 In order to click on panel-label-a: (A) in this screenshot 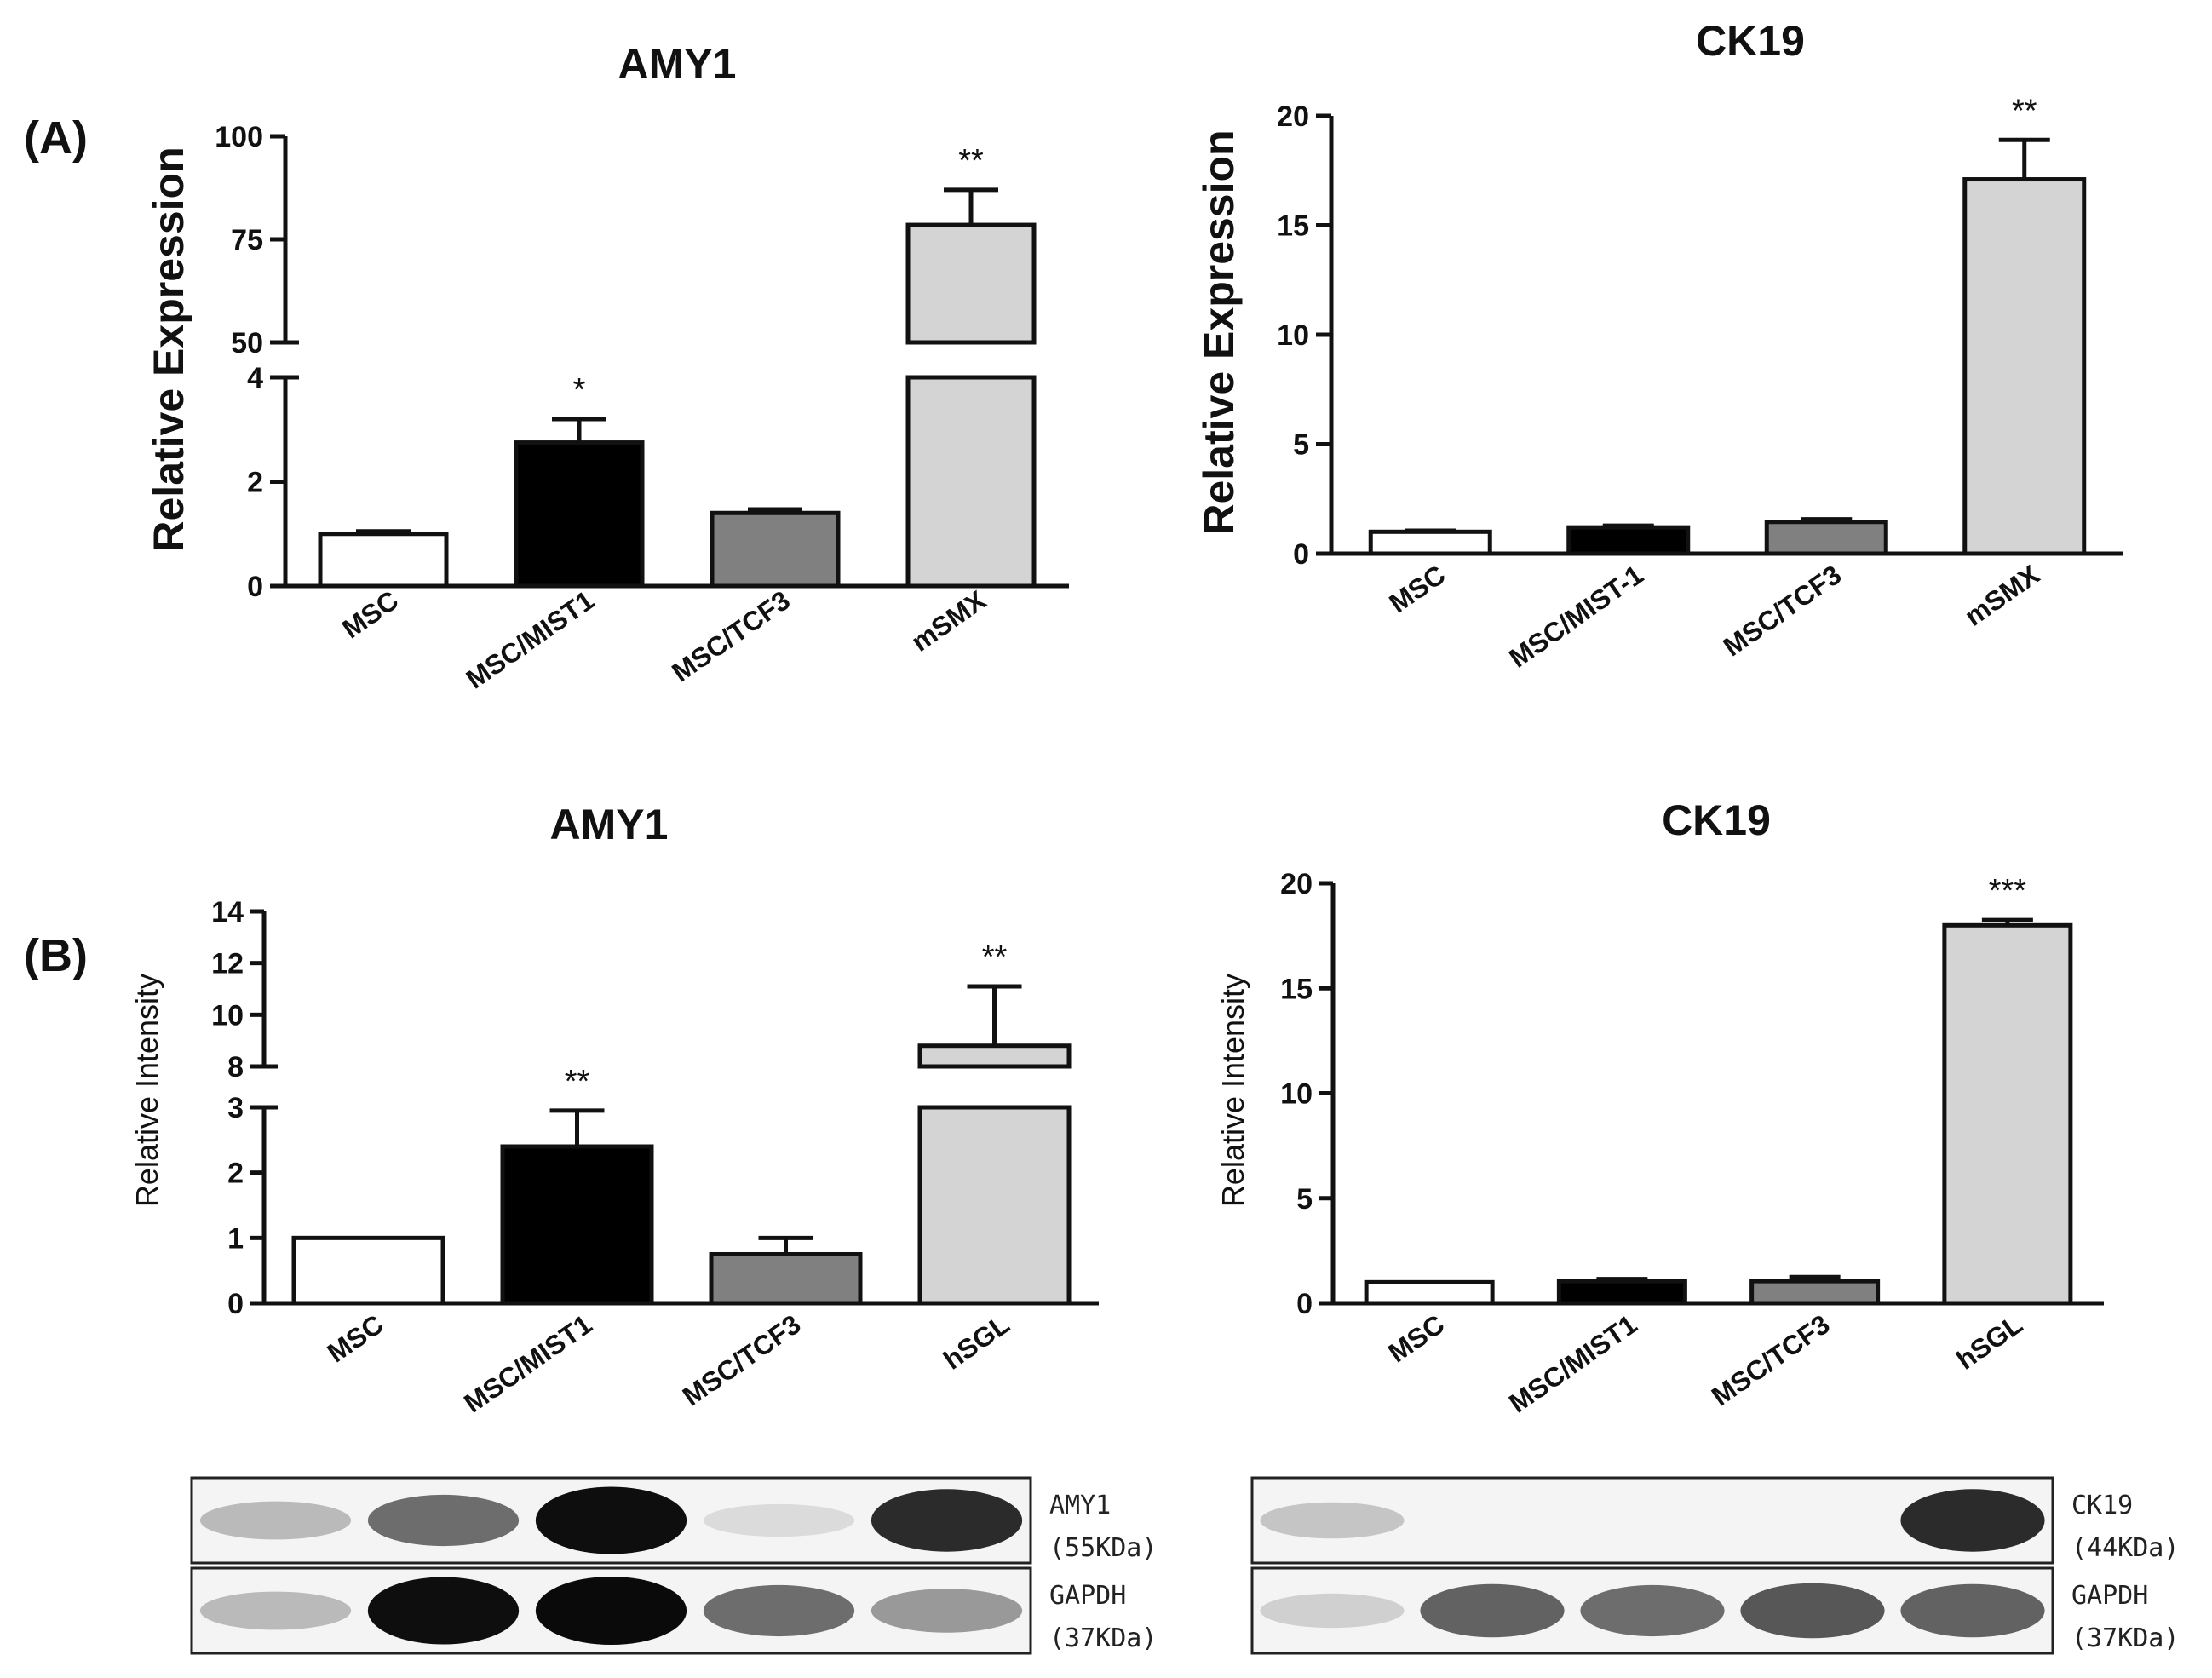, I will do `click(56, 138)`.